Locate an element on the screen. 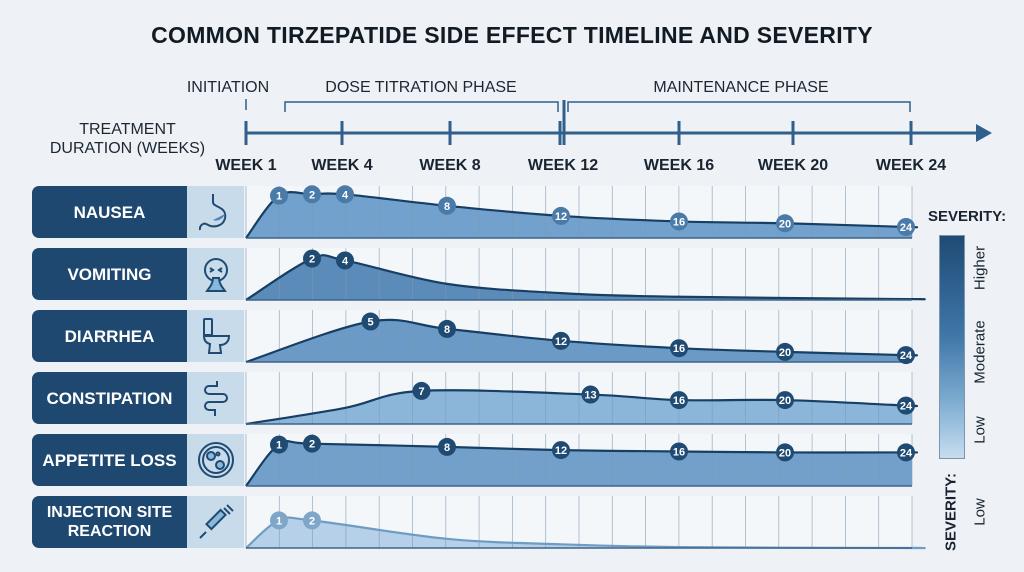 The image size is (1024, 572). row-label-constipation: CONSTIPATION is located at coordinates (109, 398).